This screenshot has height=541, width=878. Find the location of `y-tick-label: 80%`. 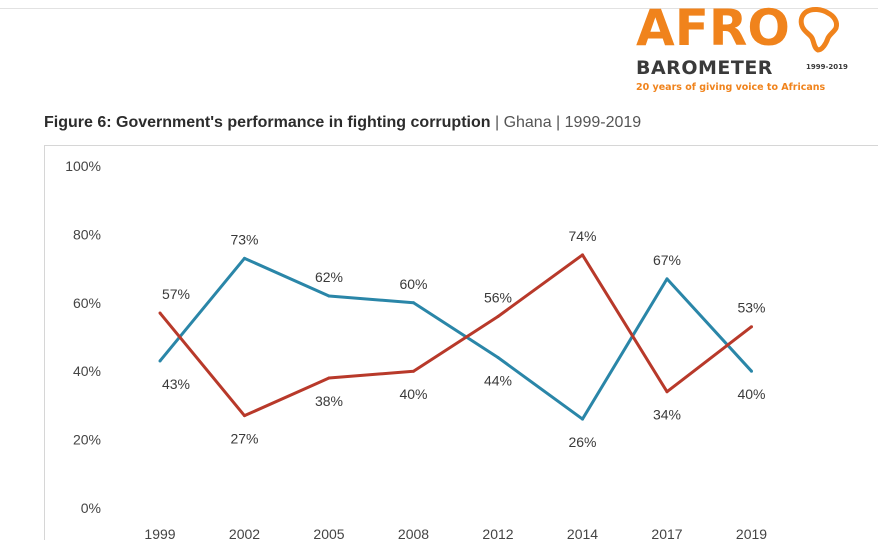

y-tick-label: 80% is located at coordinates (87, 234).